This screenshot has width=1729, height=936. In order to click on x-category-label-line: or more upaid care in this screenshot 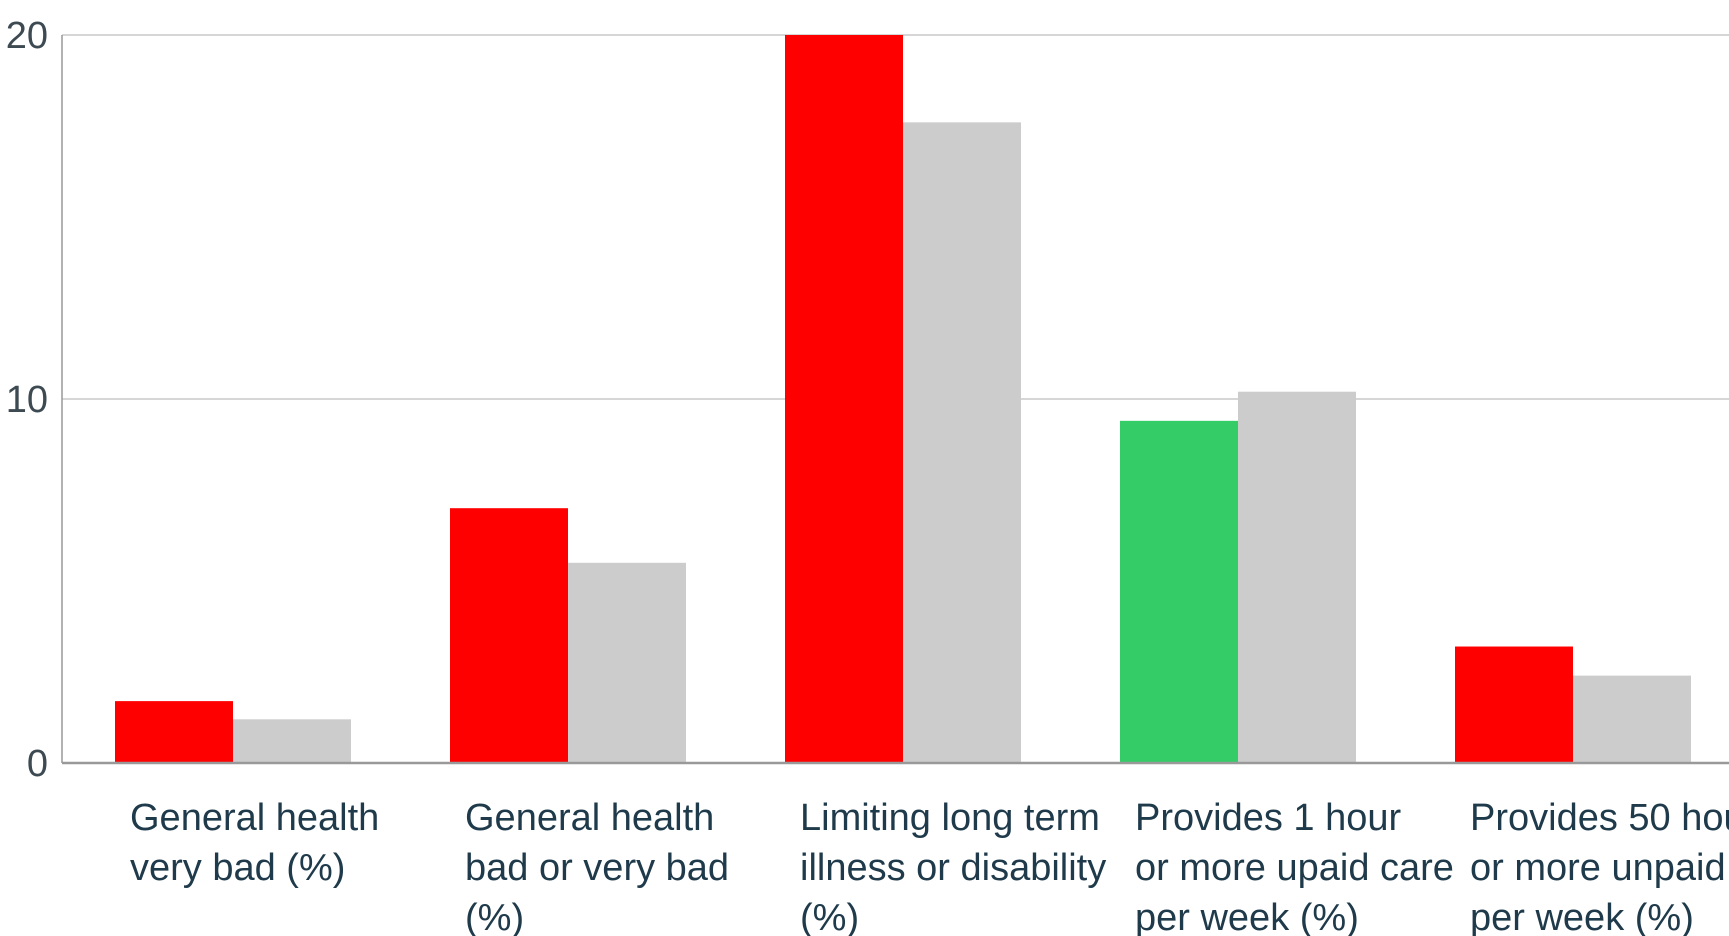, I will do `click(1294, 868)`.